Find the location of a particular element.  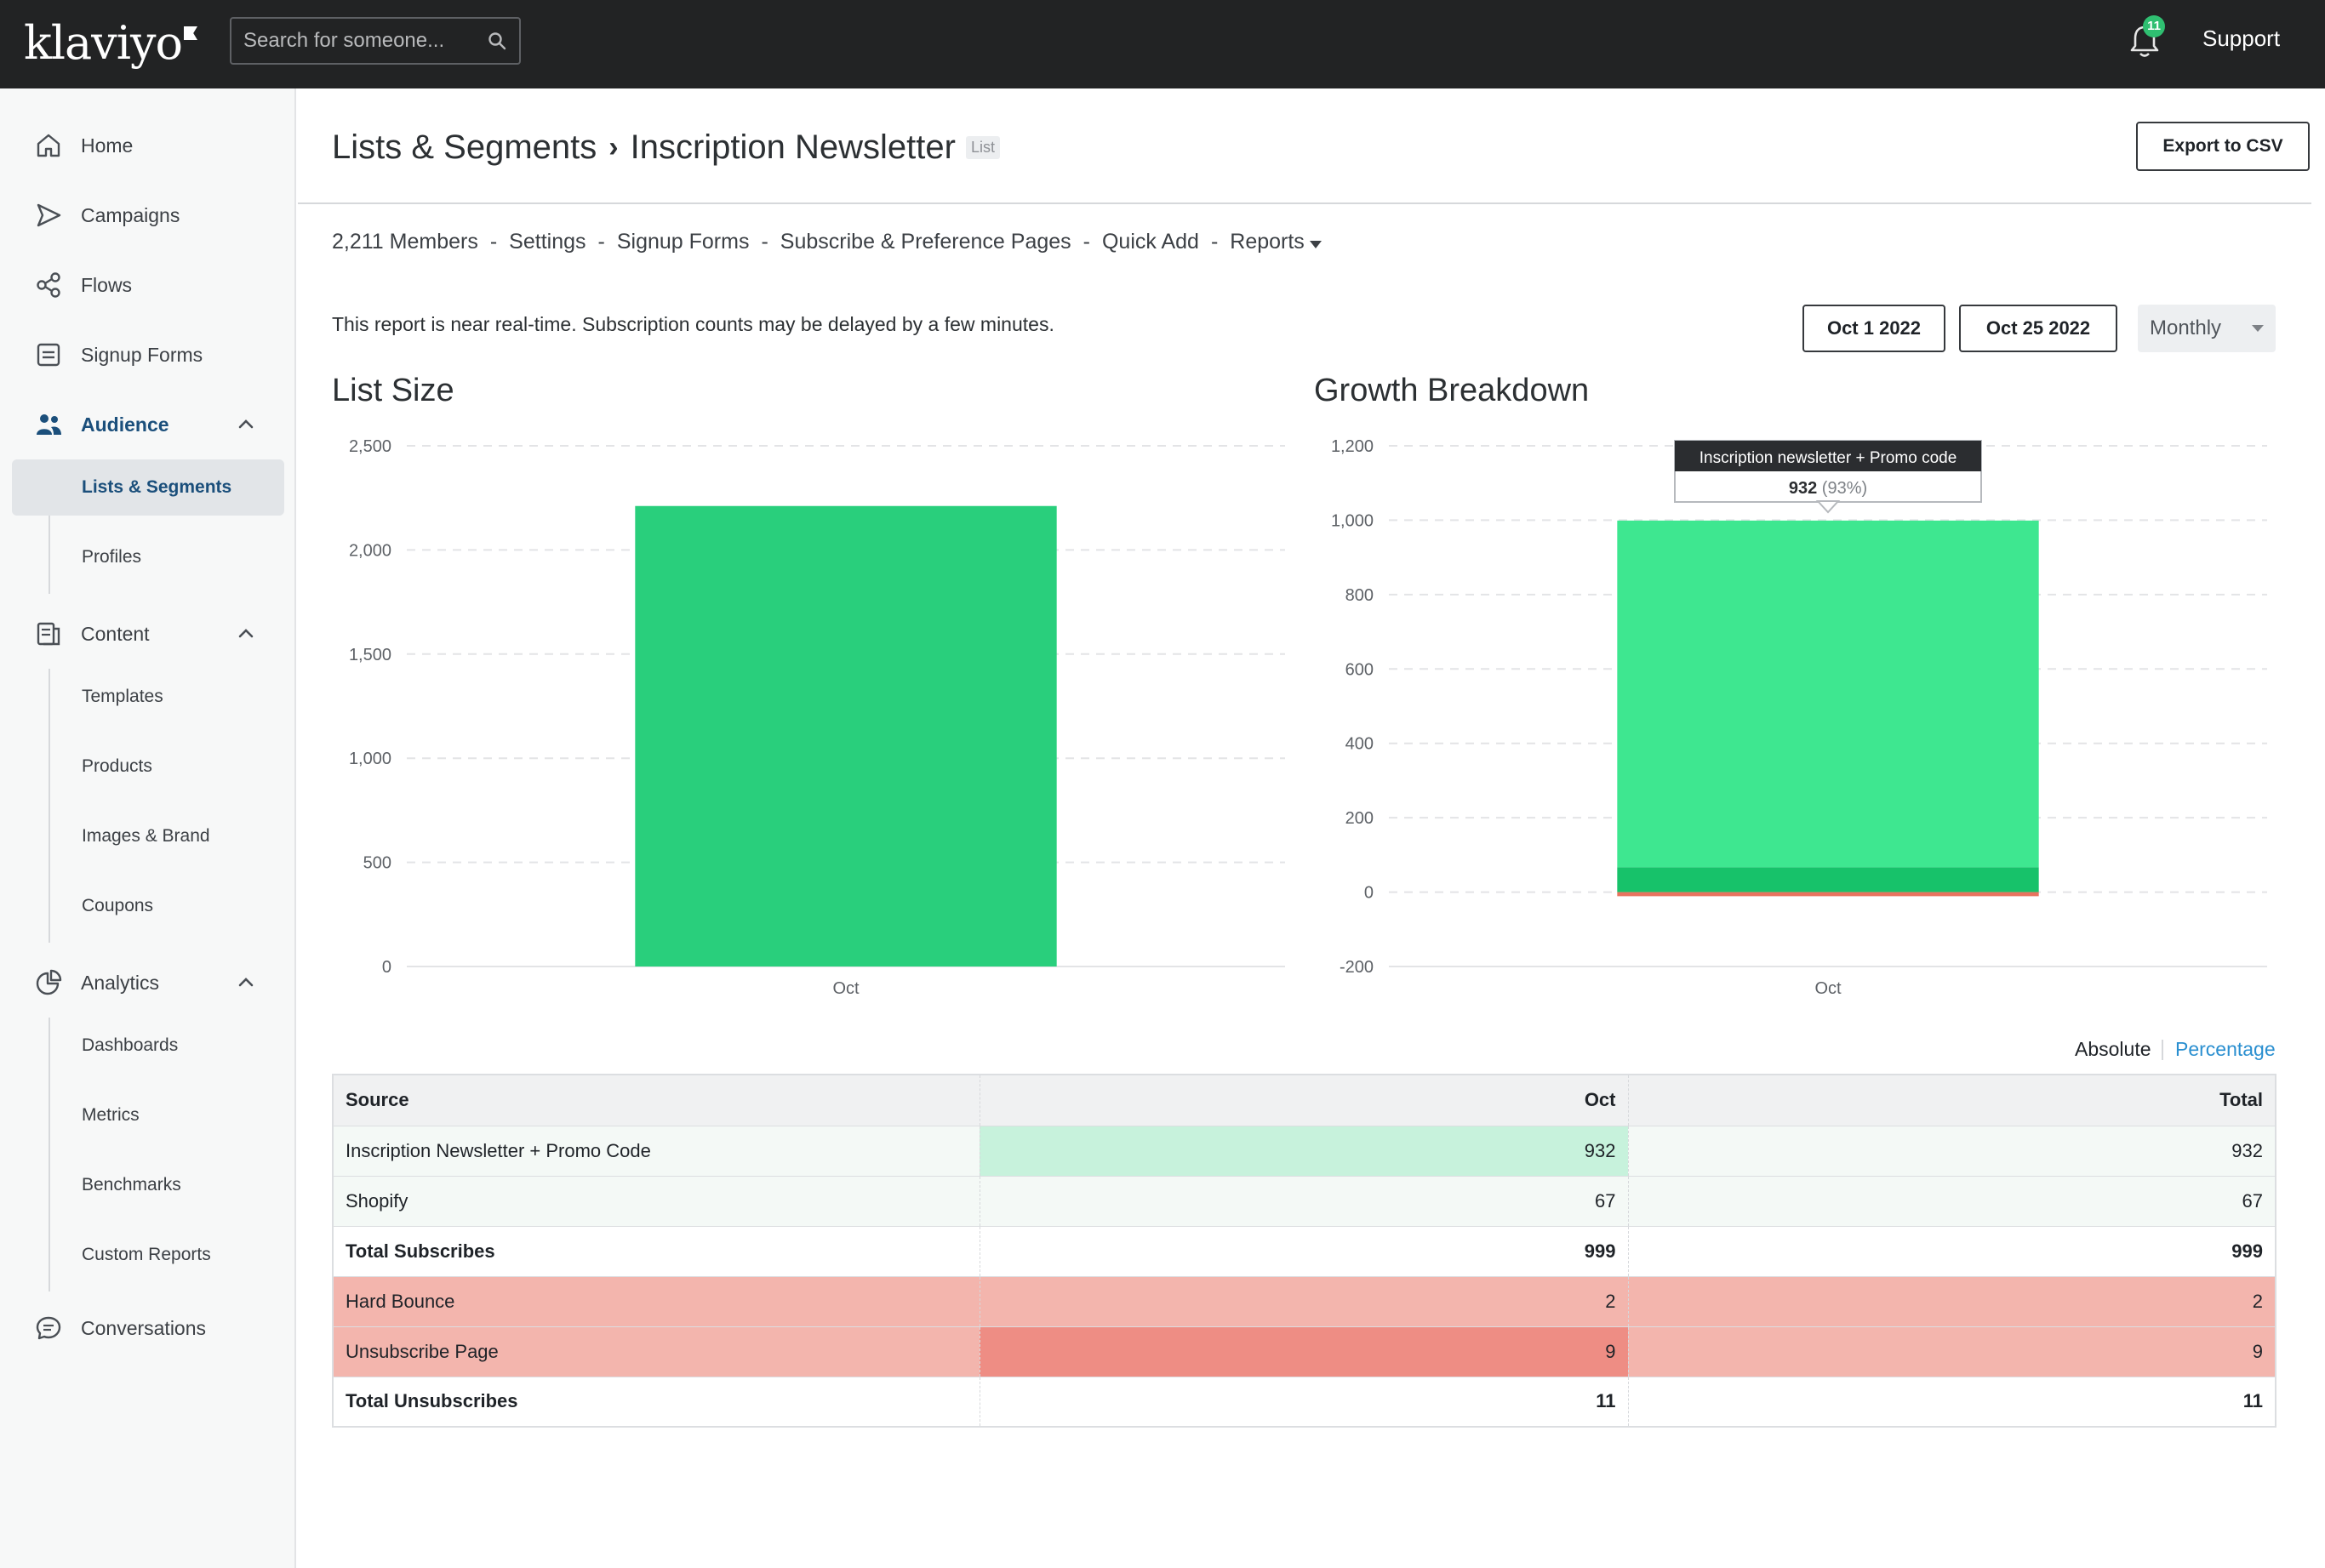

source-cell: Shopify is located at coordinates (656, 1201).